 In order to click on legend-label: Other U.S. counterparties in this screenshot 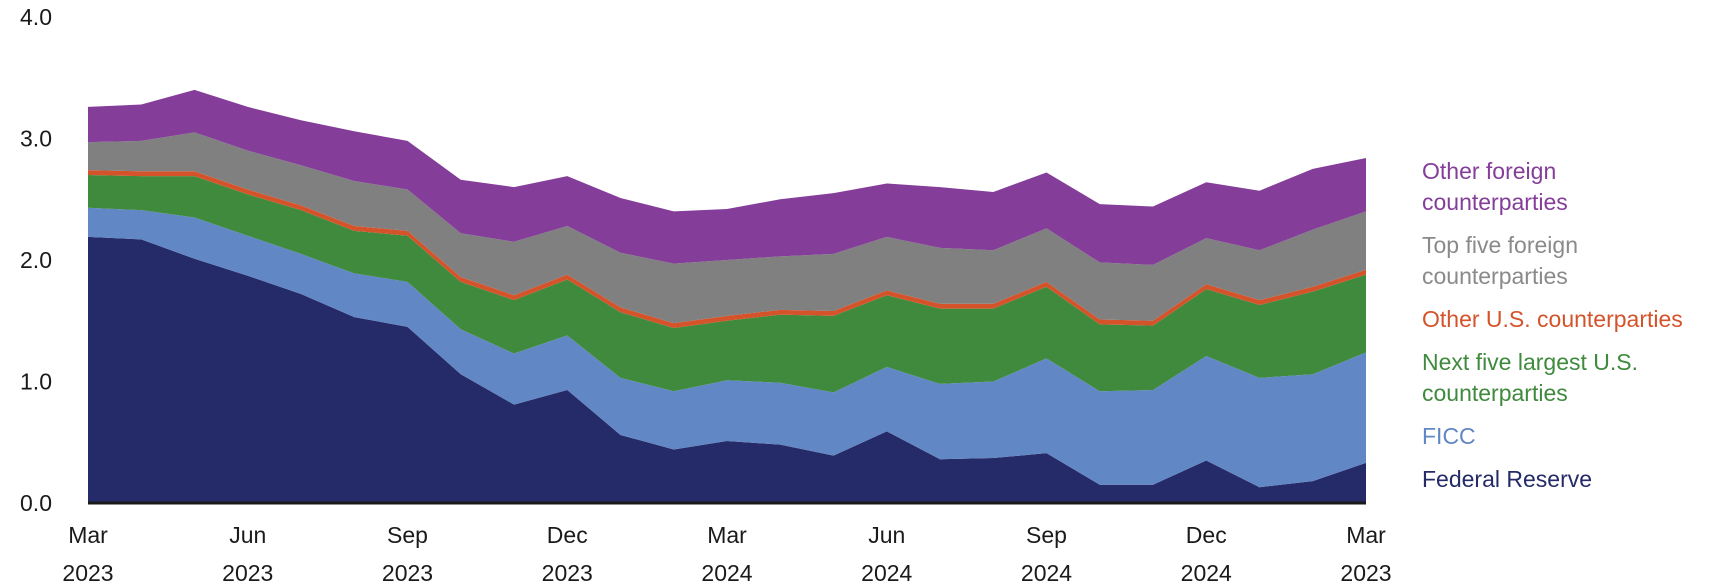, I will do `click(1552, 319)`.